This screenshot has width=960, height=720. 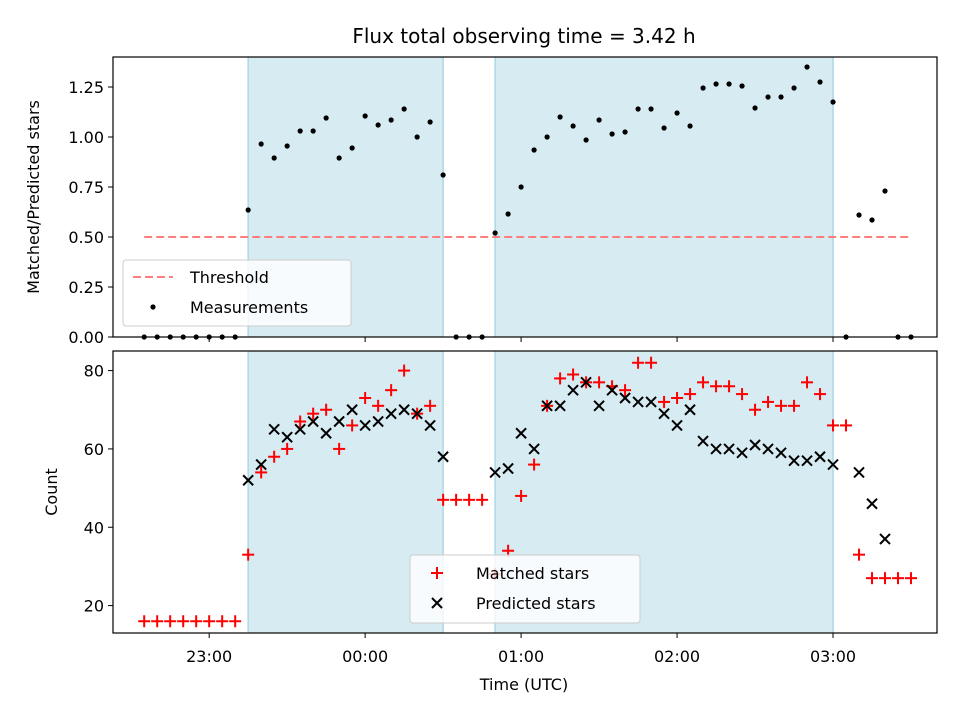 What do you see at coordinates (521, 656) in the screenshot?
I see `x-tick-labels: 23:00 00:00 01:00 02:00 03:00` at bounding box center [521, 656].